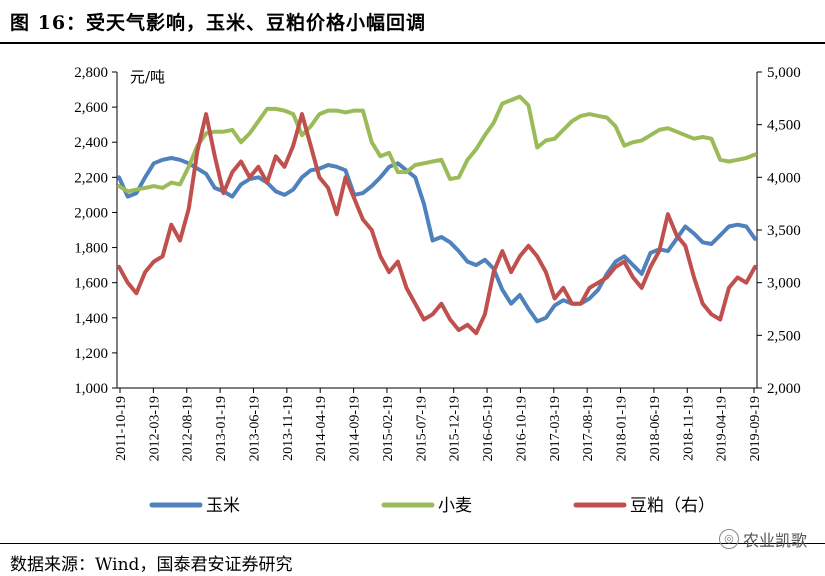 This screenshot has width=825, height=576. What do you see at coordinates (254, 428) in the screenshot?
I see `x-tick-label: 2013-06-19` at bounding box center [254, 428].